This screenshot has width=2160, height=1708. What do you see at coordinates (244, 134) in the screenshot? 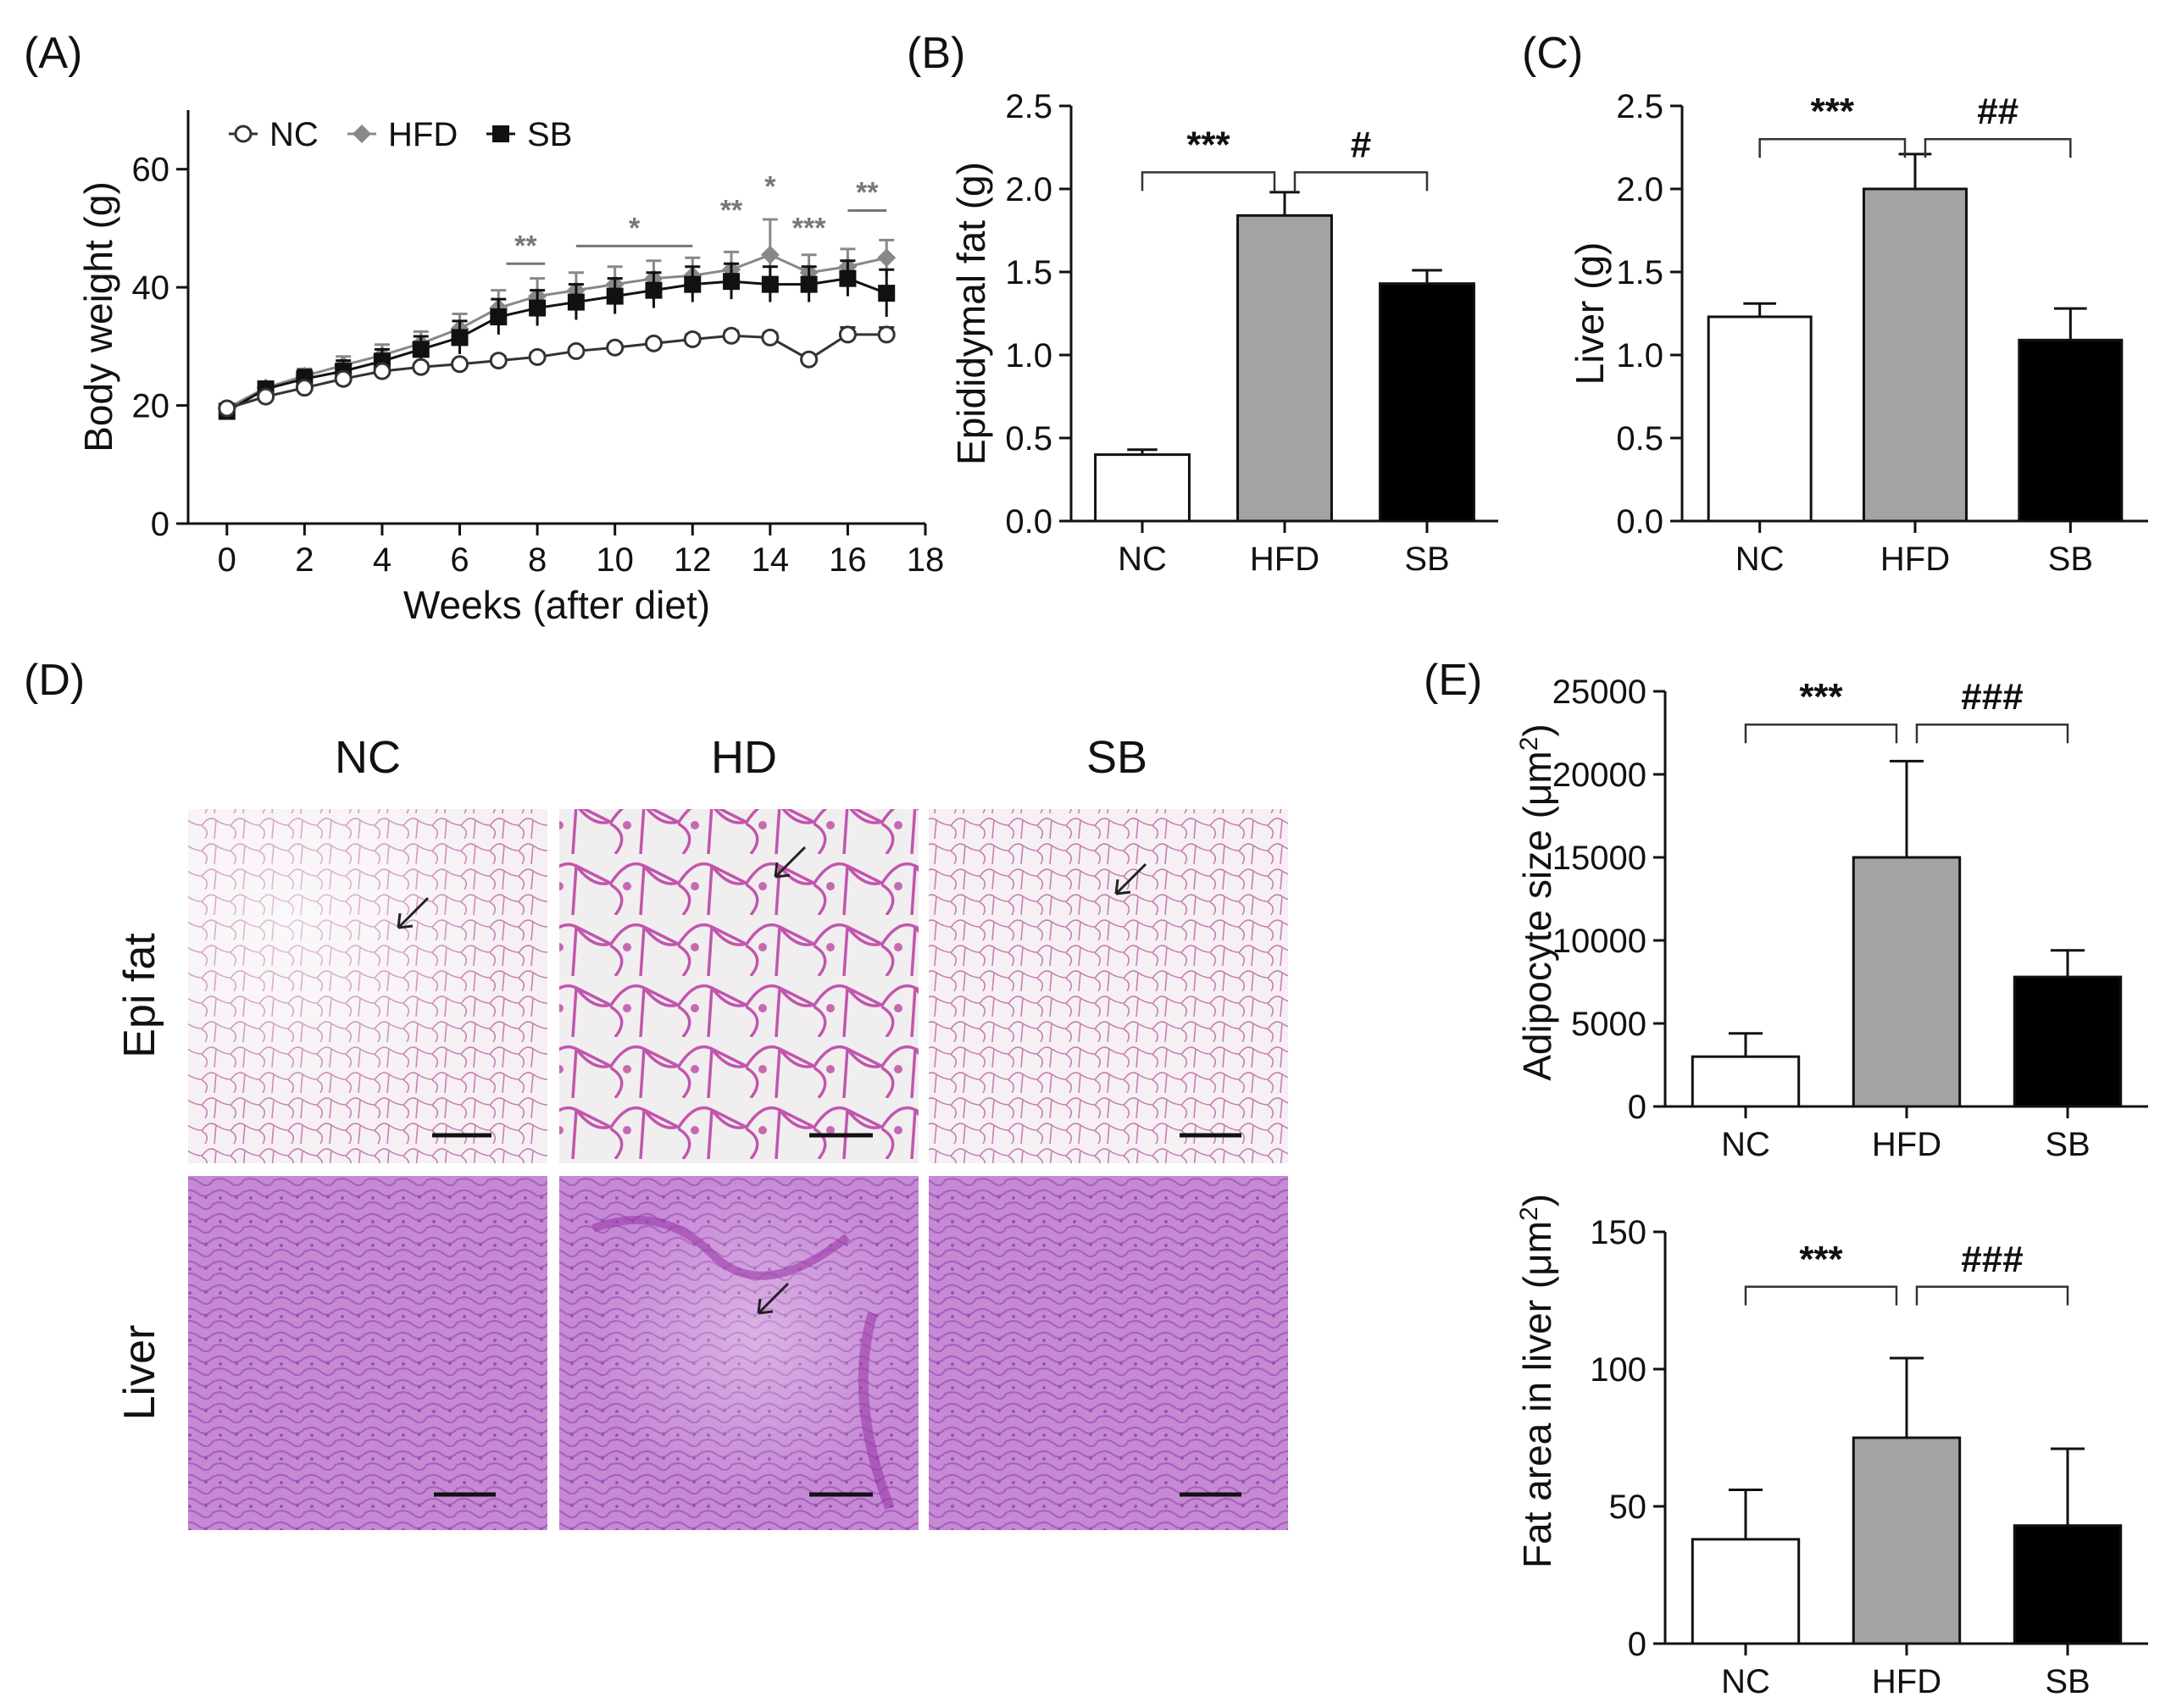
I see `legend-marker` at bounding box center [244, 134].